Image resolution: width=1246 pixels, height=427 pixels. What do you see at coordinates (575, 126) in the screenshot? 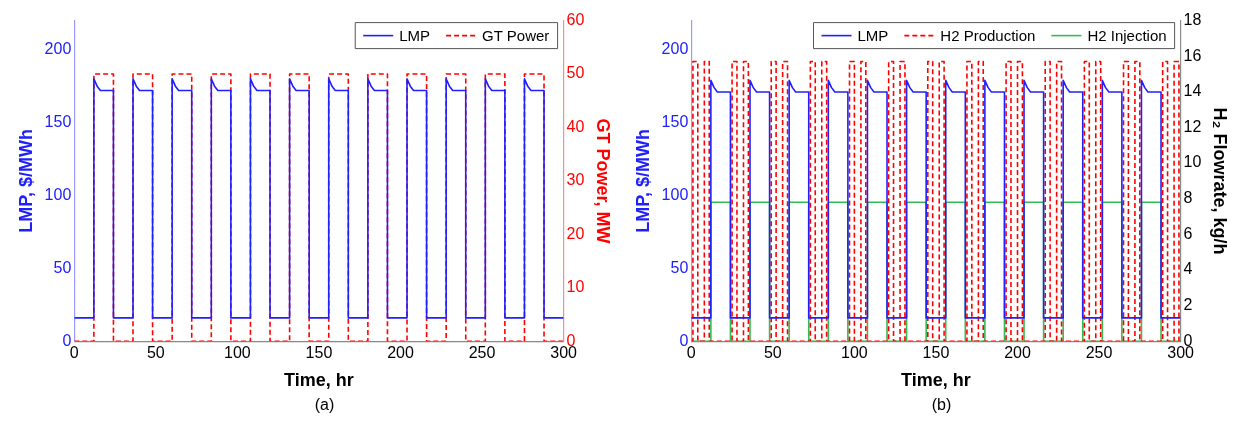
I see `y2-tick-label: 40` at bounding box center [575, 126].